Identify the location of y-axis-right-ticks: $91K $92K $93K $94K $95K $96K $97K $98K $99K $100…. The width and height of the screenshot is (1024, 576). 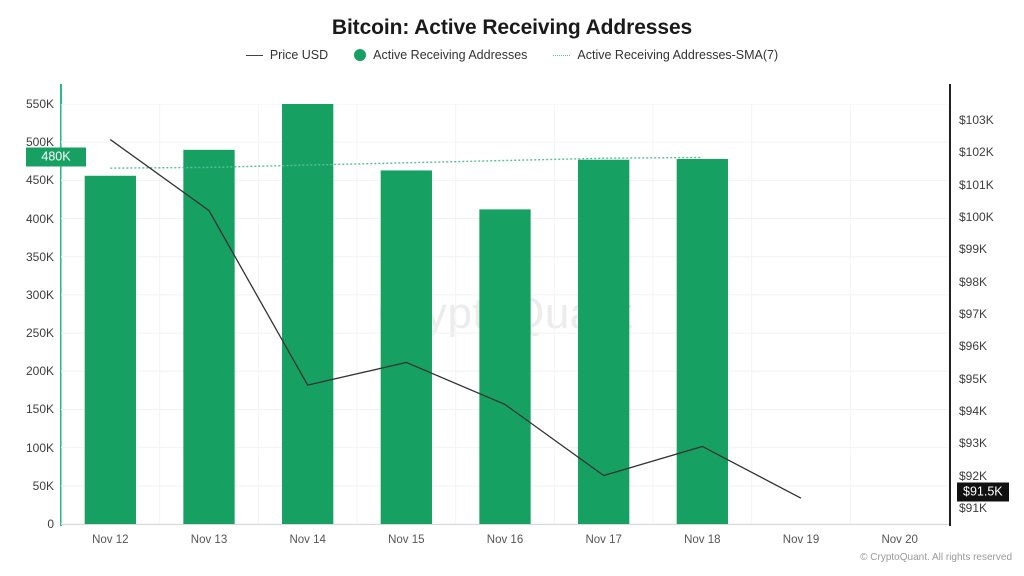
(991, 314).